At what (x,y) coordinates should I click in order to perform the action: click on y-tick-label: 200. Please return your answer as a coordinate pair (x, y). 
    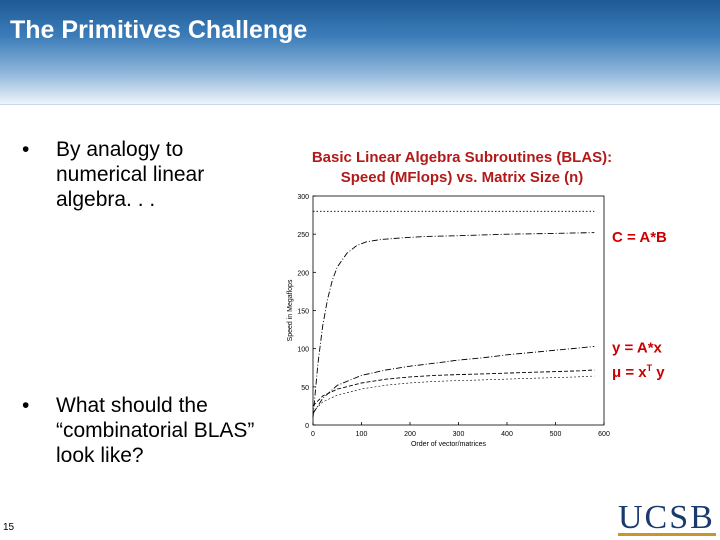
    Looking at the image, I should click on (303, 273).